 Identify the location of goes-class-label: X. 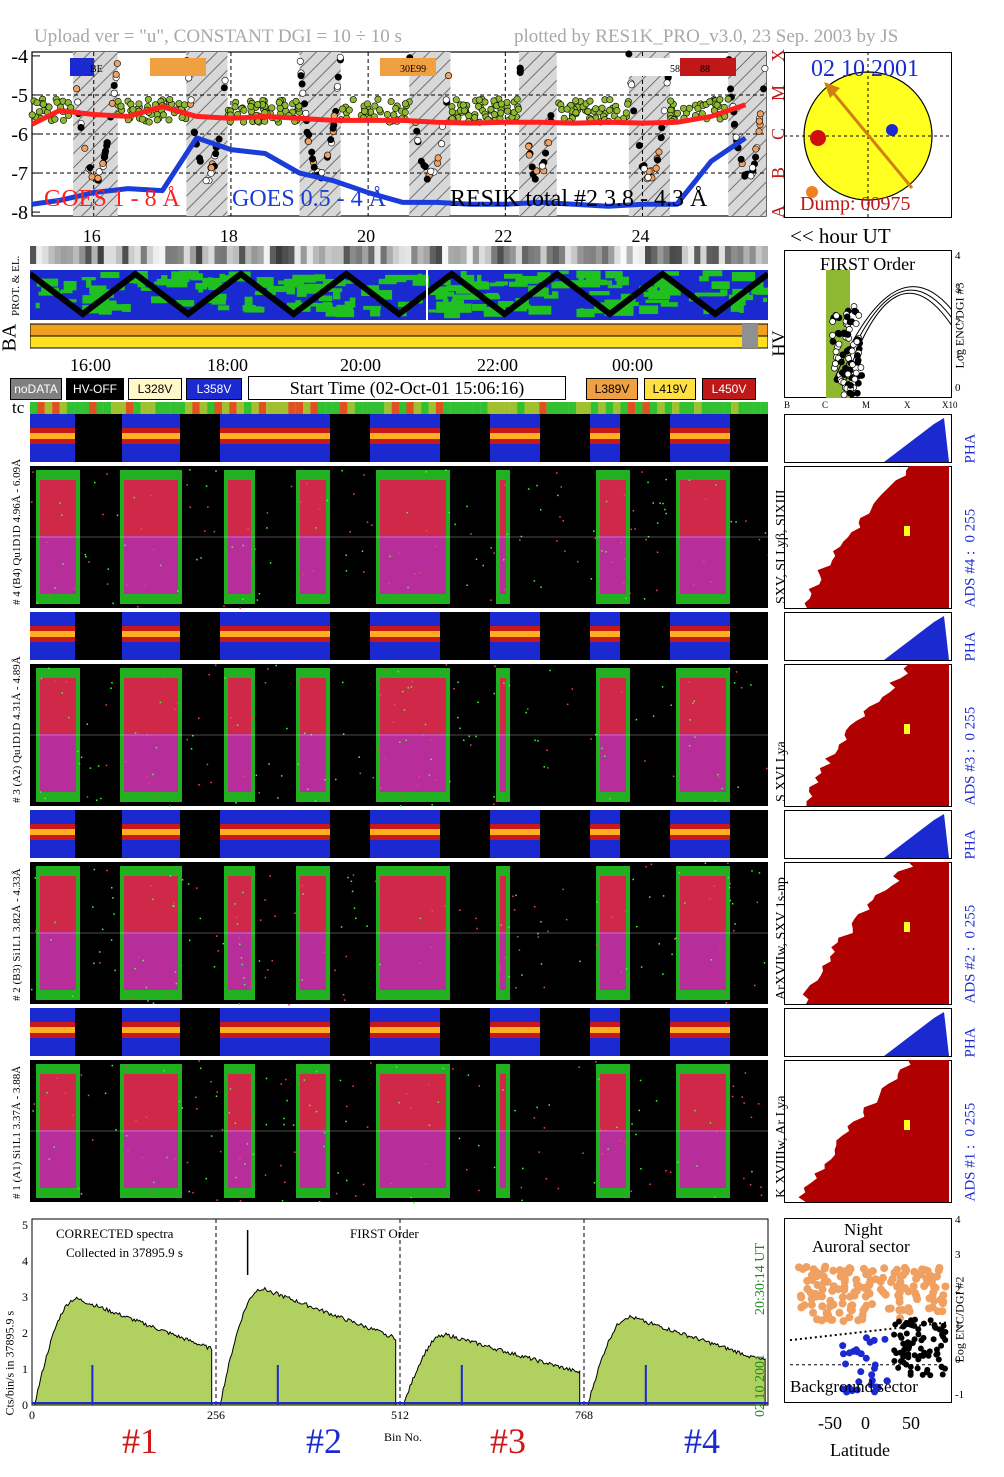
(778, 55).